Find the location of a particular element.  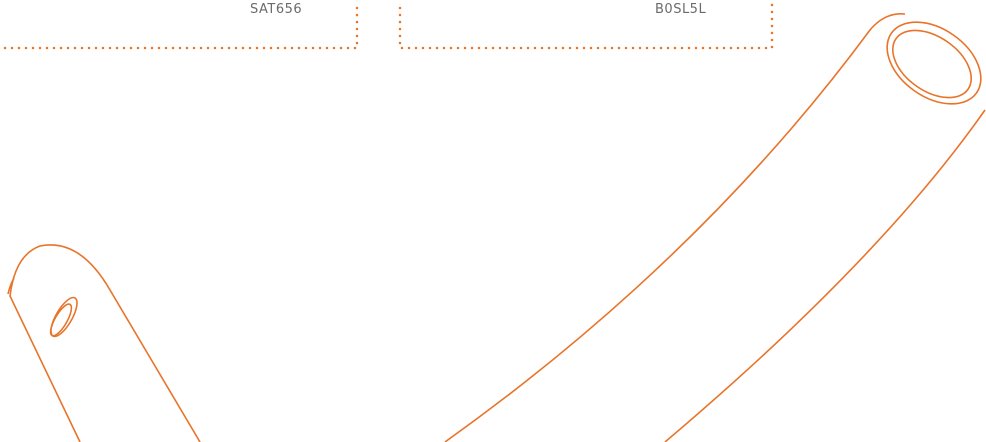

product-code: SAT656 is located at coordinates (276, 9).